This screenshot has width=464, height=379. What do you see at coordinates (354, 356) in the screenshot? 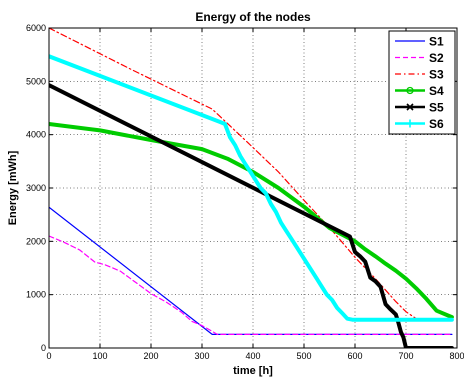
I see `x-tick-label: 600` at bounding box center [354, 356].